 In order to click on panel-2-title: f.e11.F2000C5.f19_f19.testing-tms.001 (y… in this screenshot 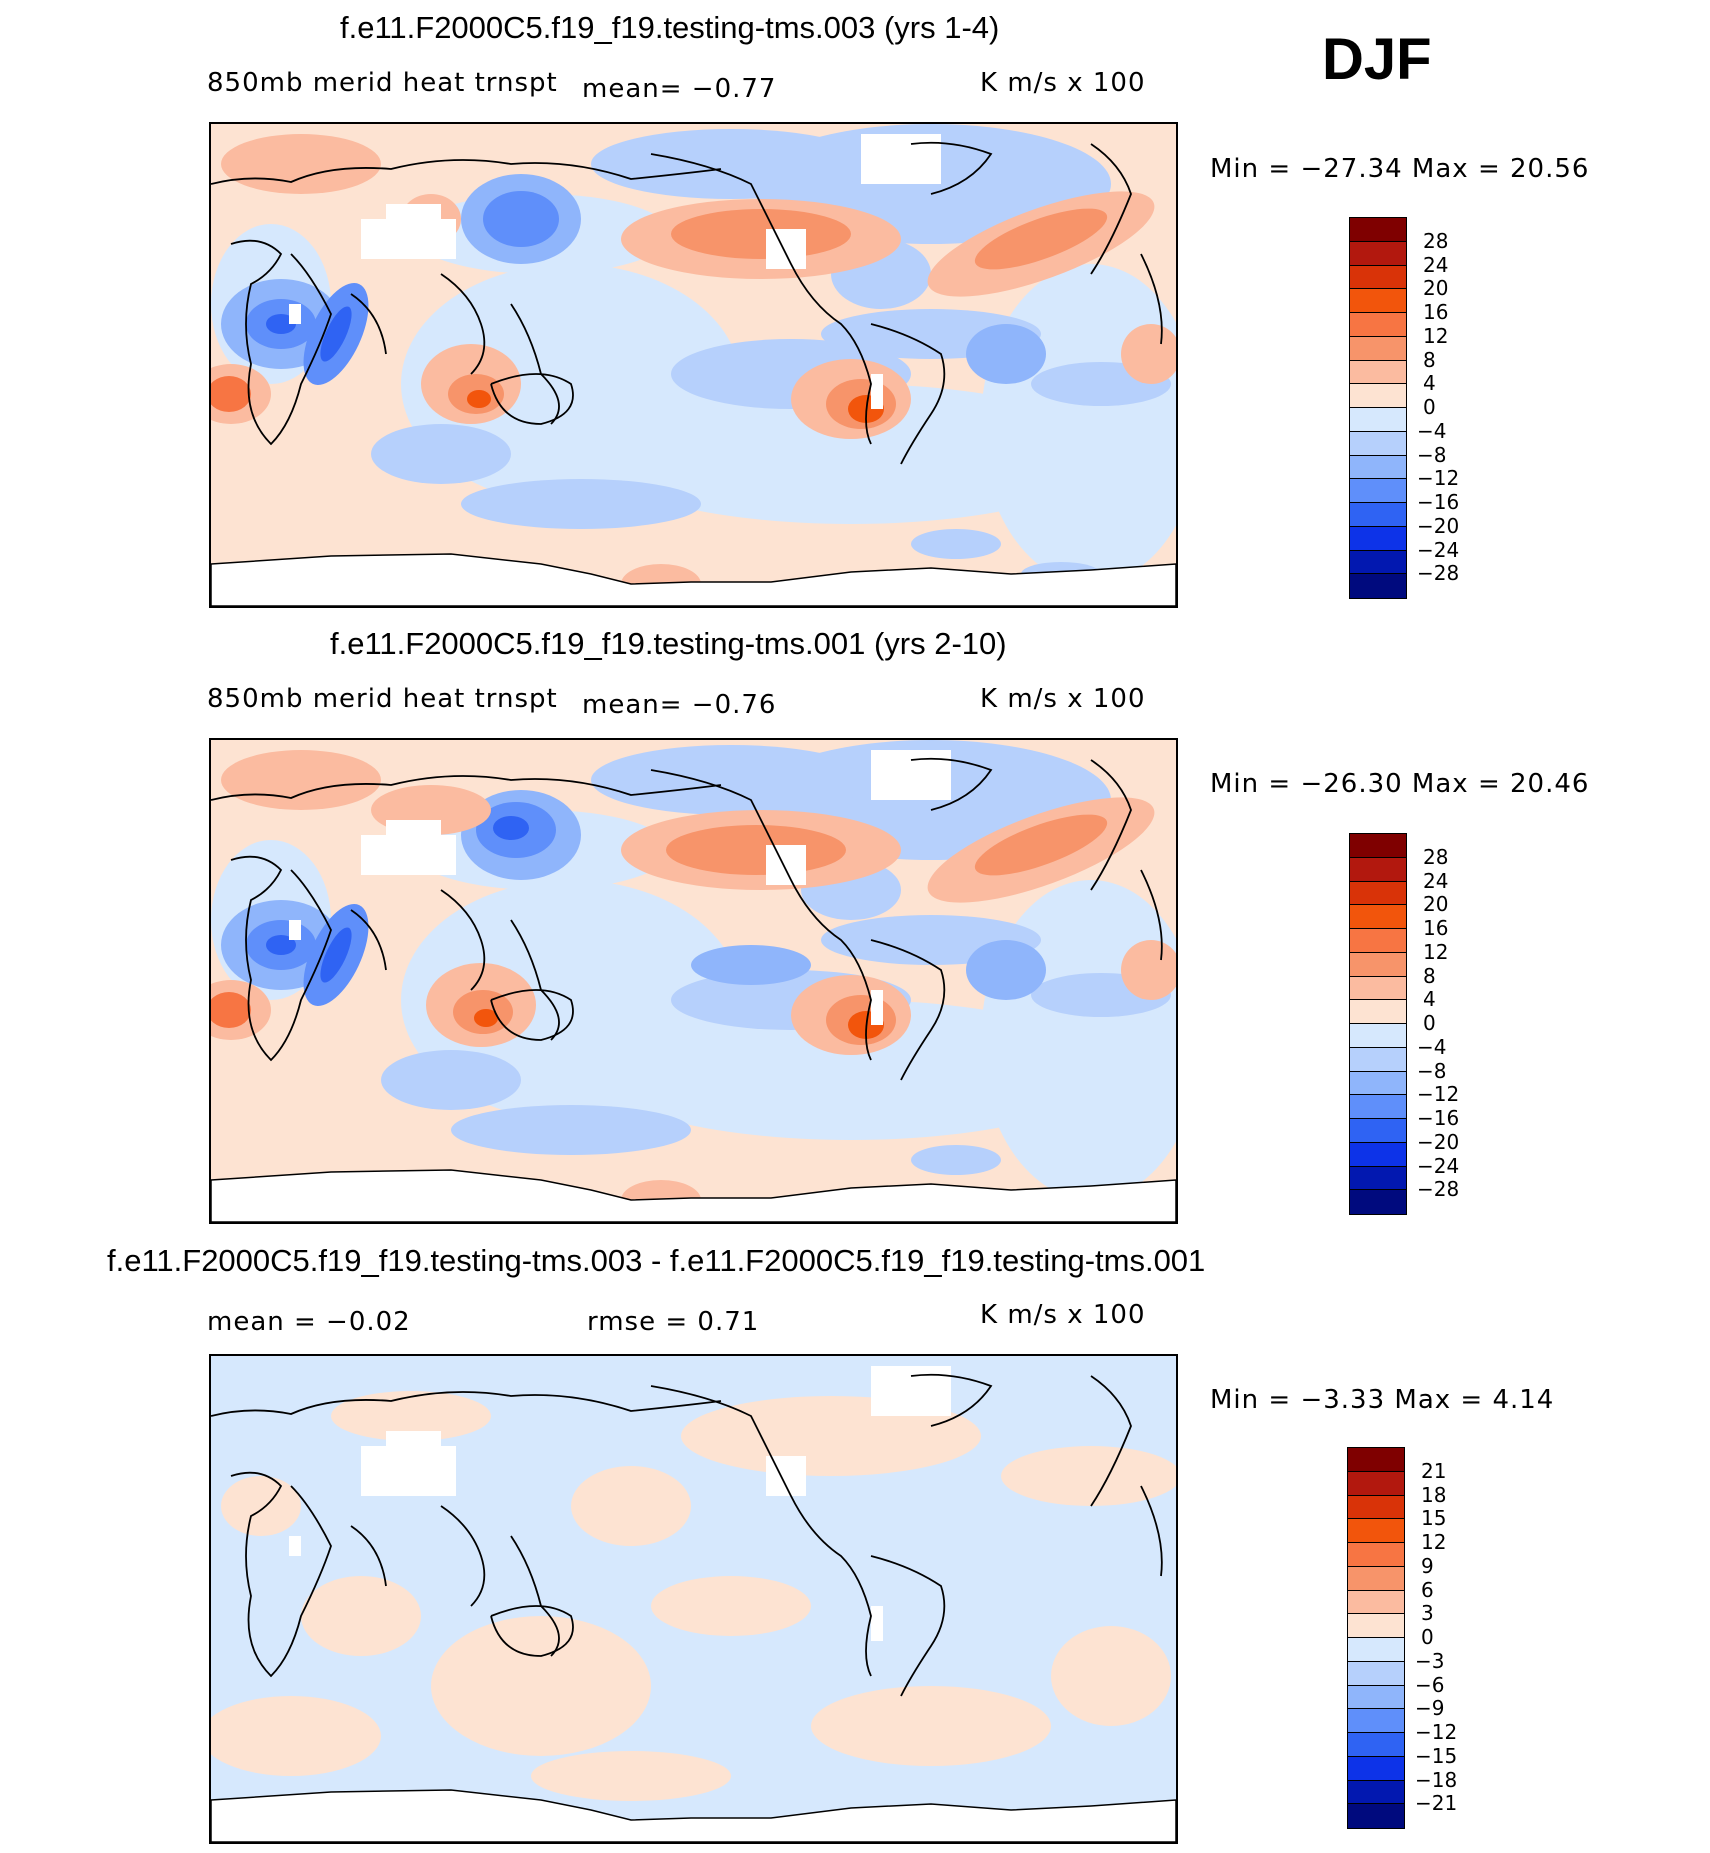, I will do `click(668, 643)`.